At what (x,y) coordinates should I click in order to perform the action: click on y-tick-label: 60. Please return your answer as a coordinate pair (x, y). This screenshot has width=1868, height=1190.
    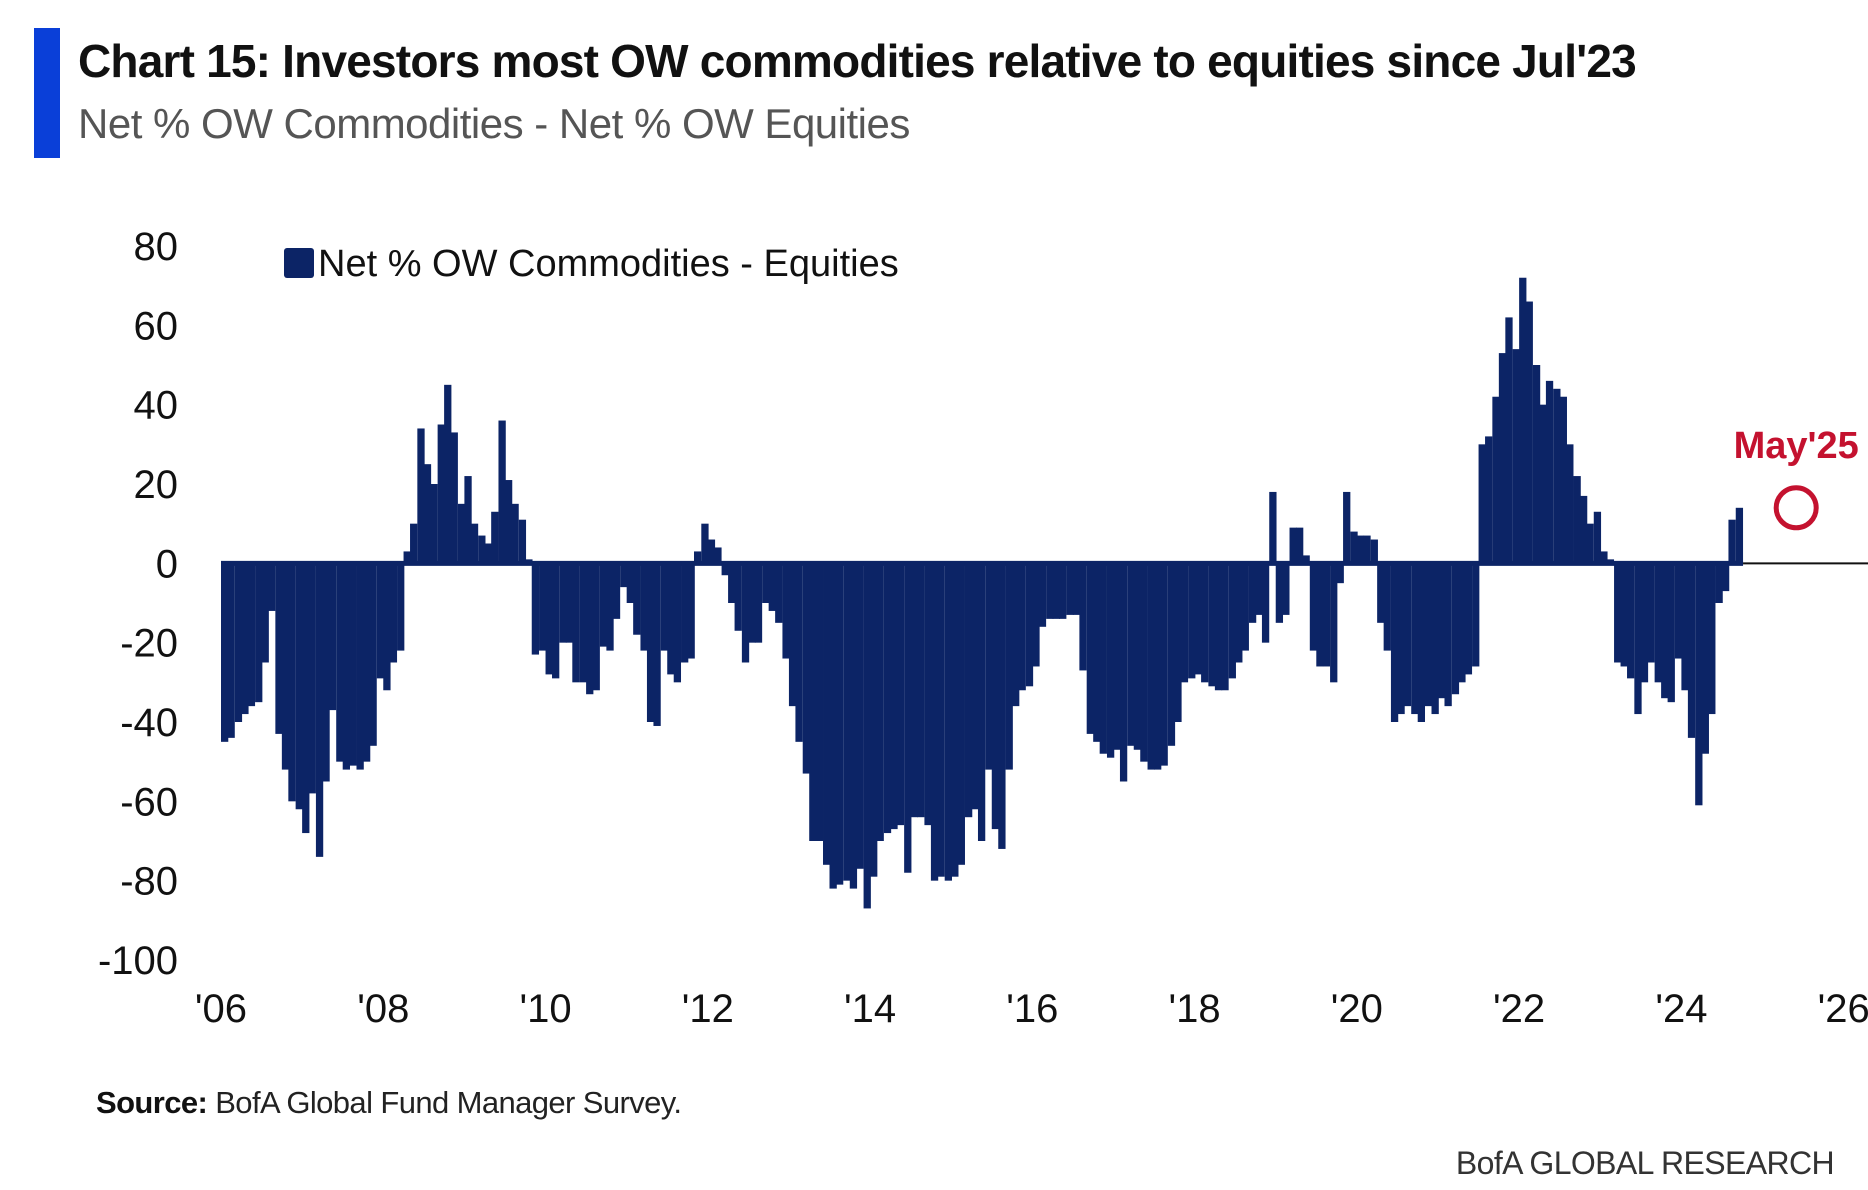
    Looking at the image, I should click on (156, 326).